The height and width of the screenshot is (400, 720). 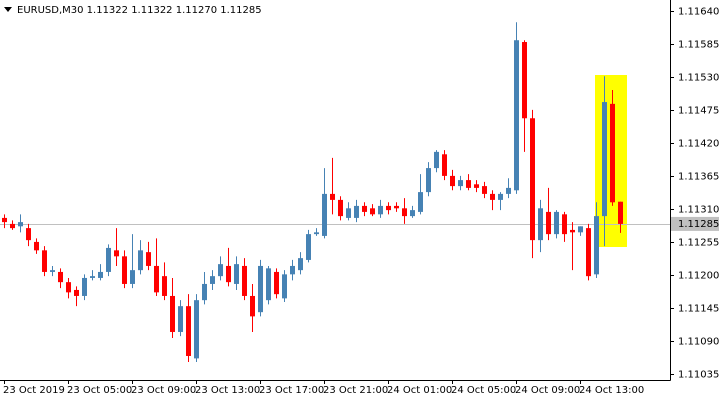 What do you see at coordinates (698, 144) in the screenshot?
I see `y-tick-label: 1.11420` at bounding box center [698, 144].